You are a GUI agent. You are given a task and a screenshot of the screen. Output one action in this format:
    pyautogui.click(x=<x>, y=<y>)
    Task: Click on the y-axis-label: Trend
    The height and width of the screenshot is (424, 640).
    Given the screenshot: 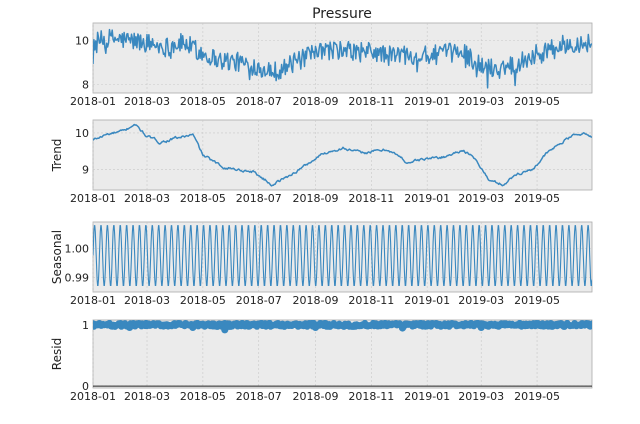 What is the action you would take?
    pyautogui.click(x=57, y=156)
    